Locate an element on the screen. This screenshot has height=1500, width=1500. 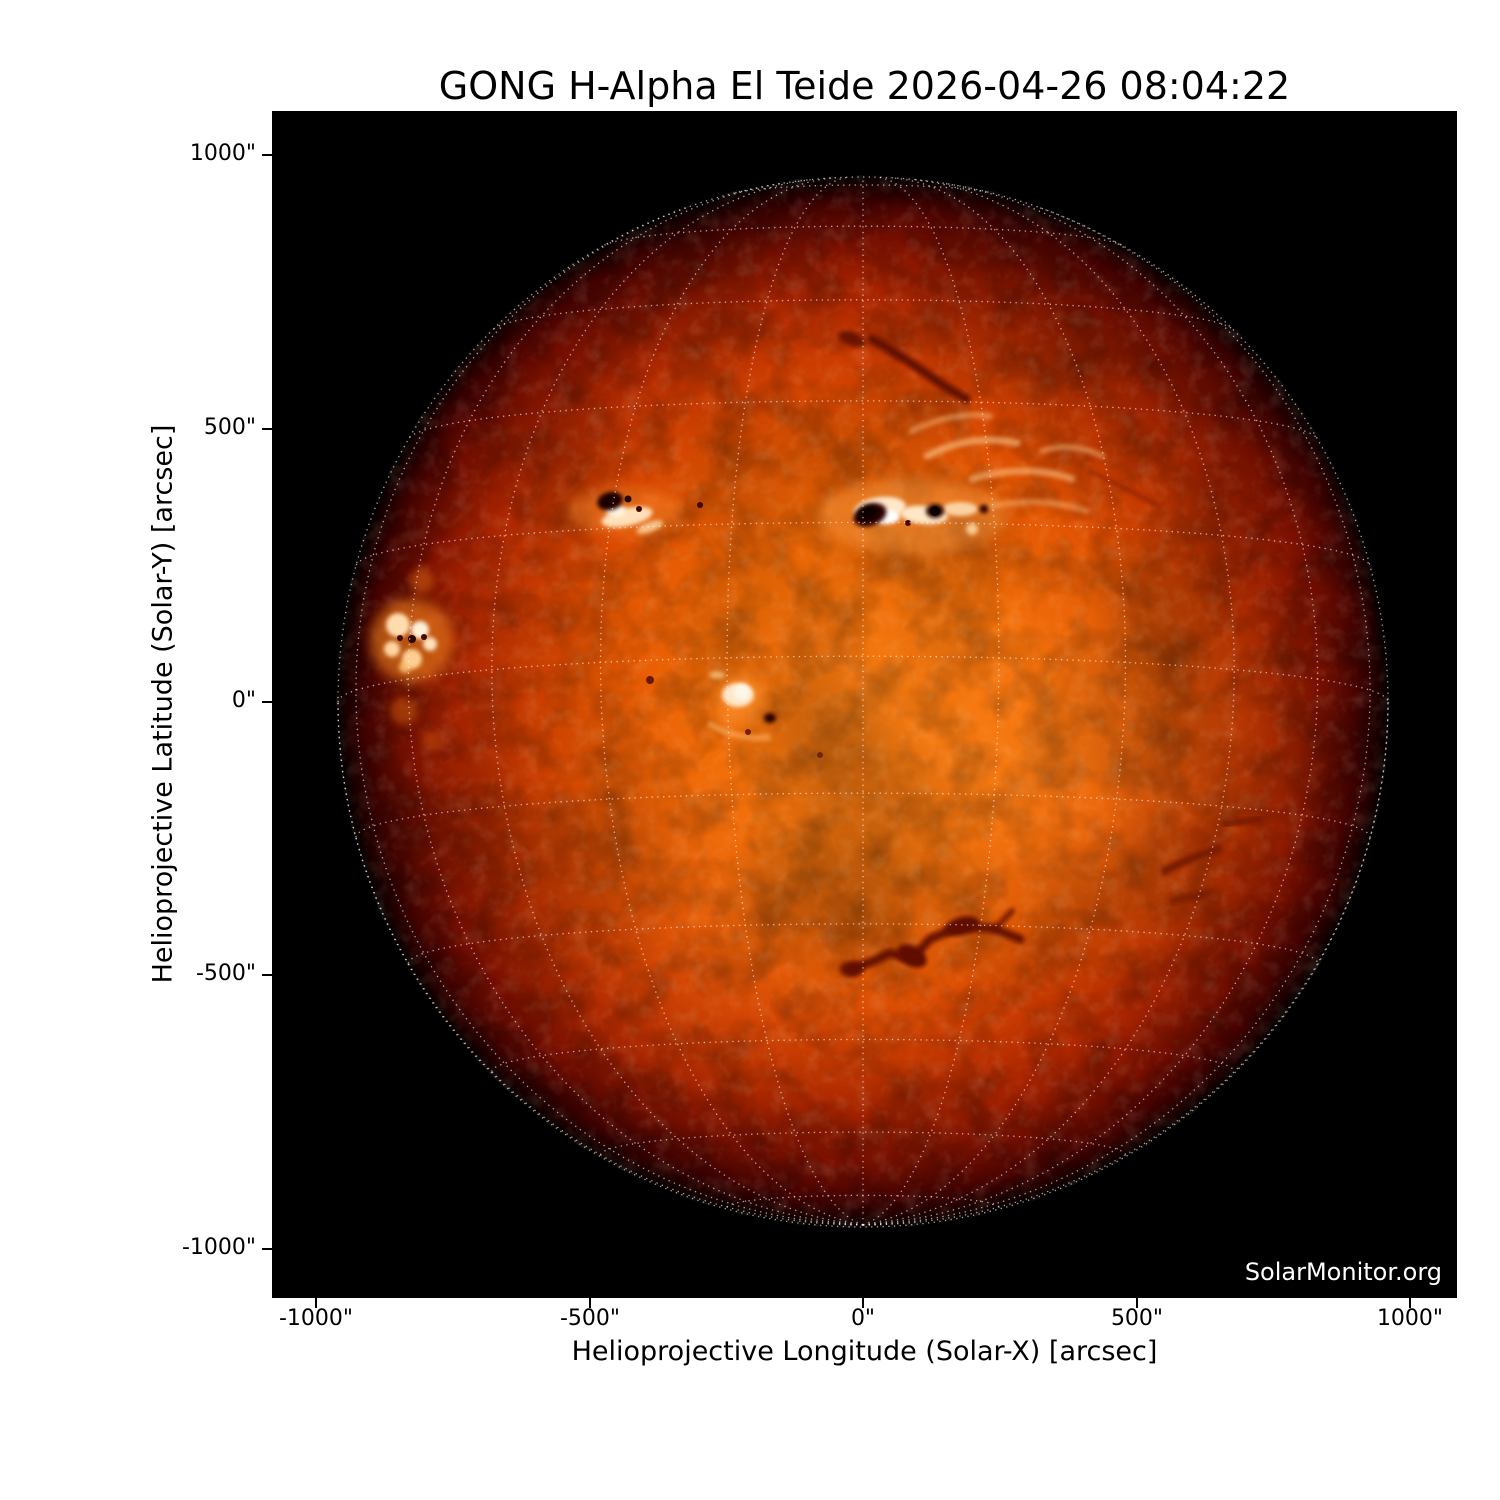
x-tick-label: -1000" is located at coordinates (316, 1318).